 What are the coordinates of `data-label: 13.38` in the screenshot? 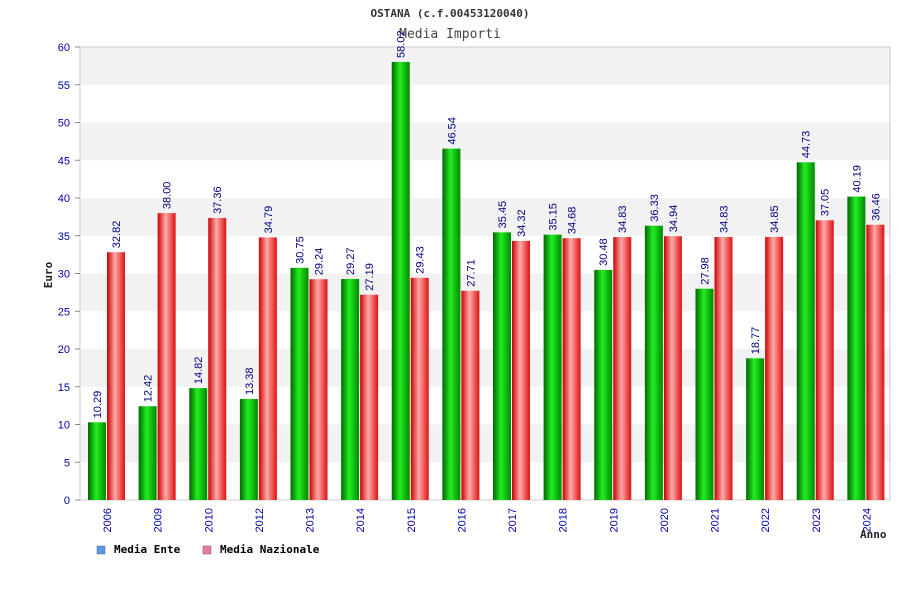 It's located at (250, 381).